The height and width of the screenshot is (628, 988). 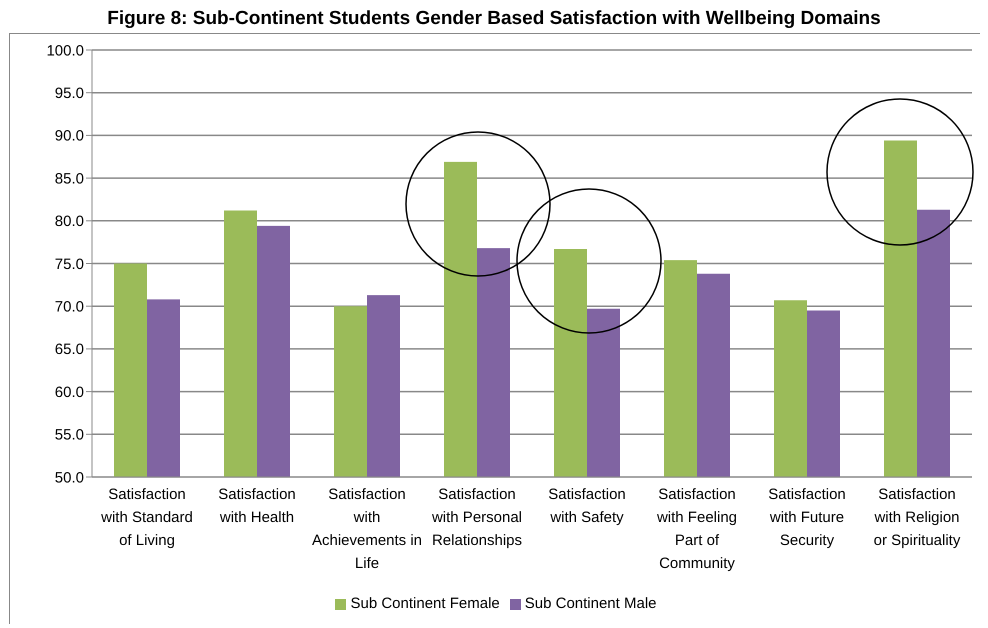 I want to click on y-tick-label: 90.0, so click(x=69, y=136).